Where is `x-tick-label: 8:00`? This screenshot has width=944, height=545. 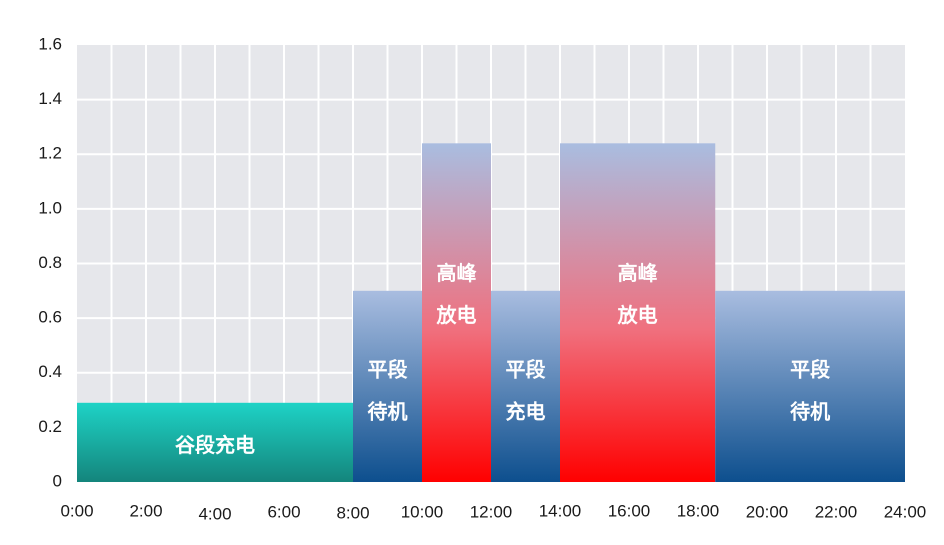
x-tick-label: 8:00 is located at coordinates (352, 512).